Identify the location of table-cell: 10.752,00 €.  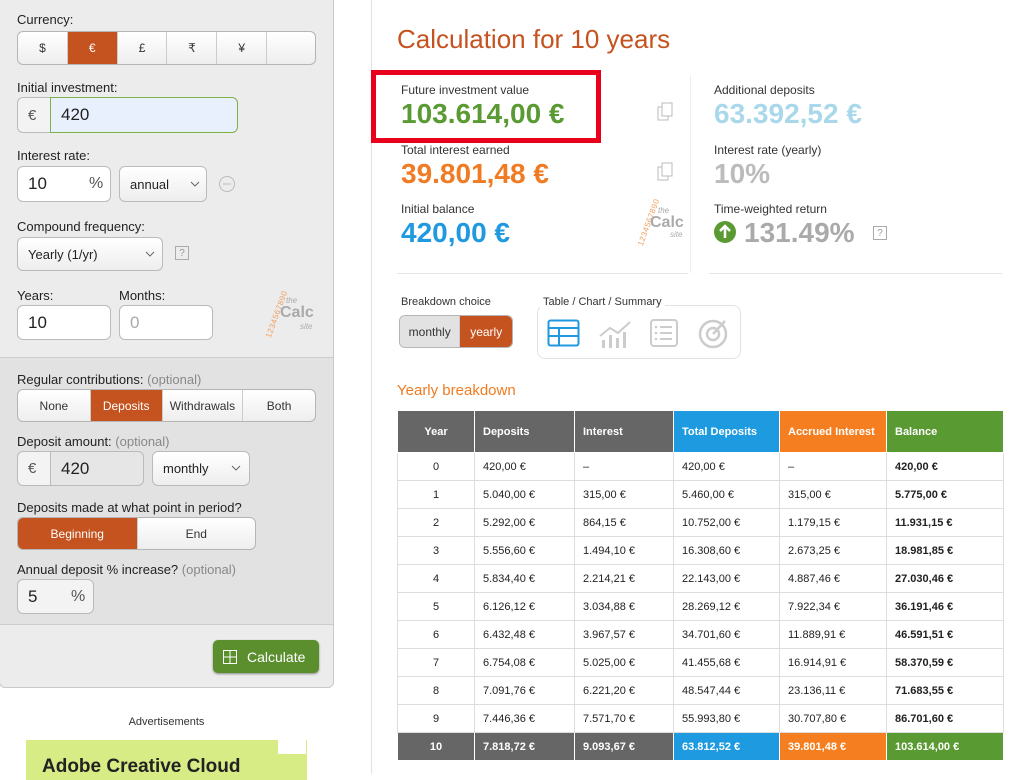
(726, 522).